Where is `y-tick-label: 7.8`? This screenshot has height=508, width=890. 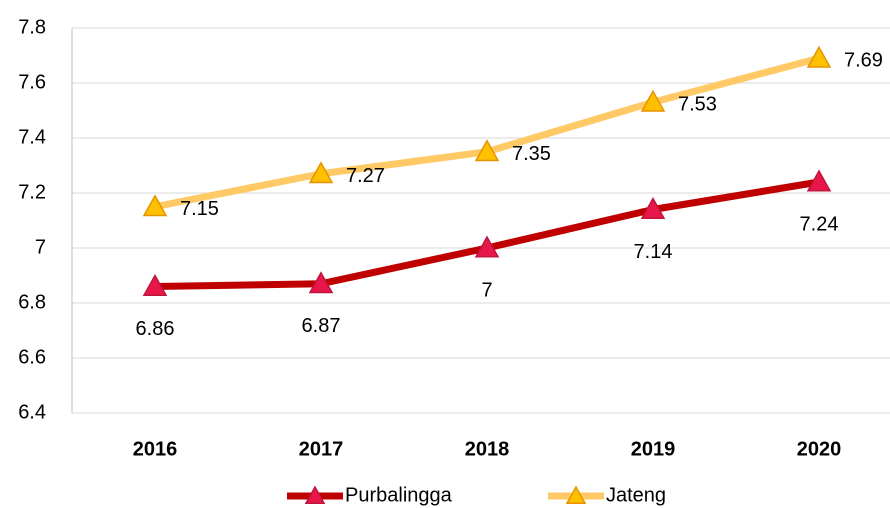 y-tick-label: 7.8 is located at coordinates (32, 27).